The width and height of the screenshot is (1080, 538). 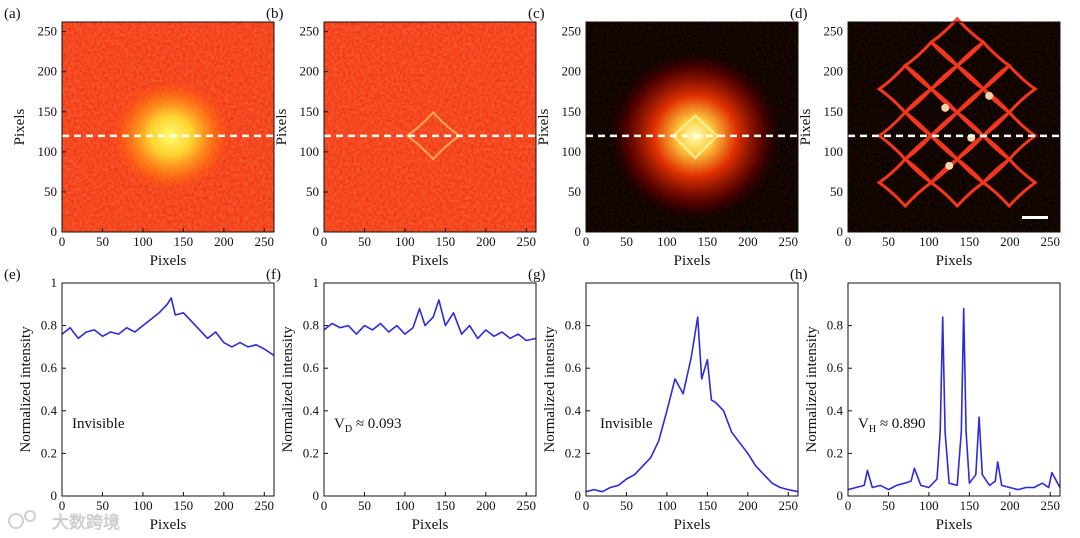 I want to click on heatmap-noise, so click(x=430, y=127).